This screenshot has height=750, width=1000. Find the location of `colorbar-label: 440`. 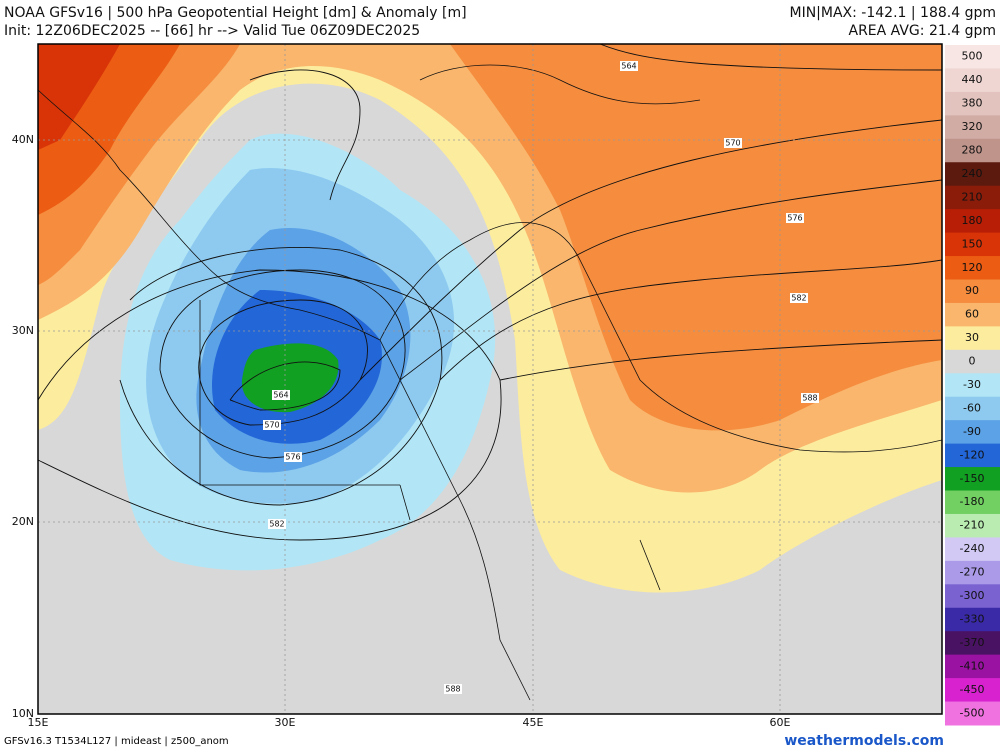

colorbar-label: 440 is located at coordinates (972, 79).